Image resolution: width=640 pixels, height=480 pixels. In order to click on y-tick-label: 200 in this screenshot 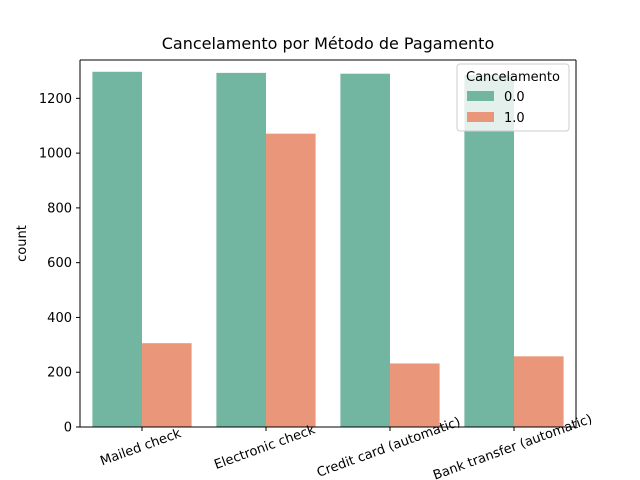, I will do `click(59, 373)`.